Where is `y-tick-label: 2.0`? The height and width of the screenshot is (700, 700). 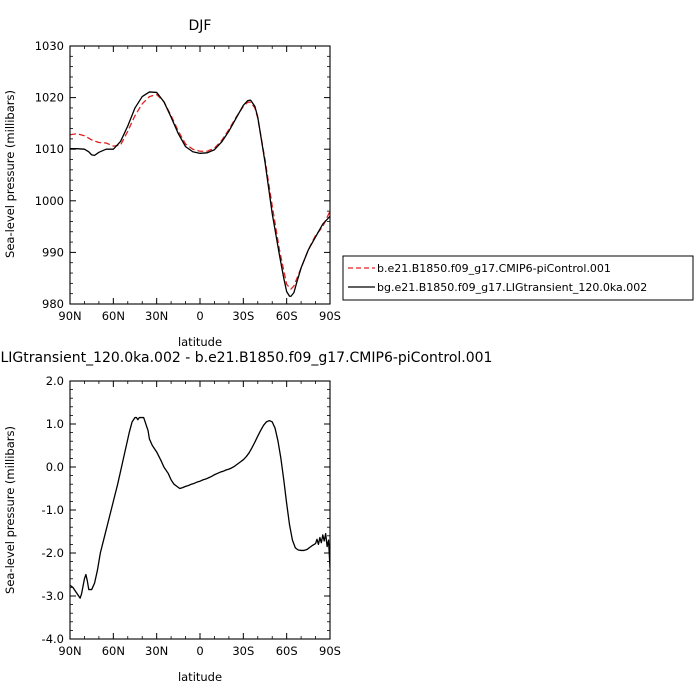 y-tick-label: 2.0 is located at coordinates (55, 381).